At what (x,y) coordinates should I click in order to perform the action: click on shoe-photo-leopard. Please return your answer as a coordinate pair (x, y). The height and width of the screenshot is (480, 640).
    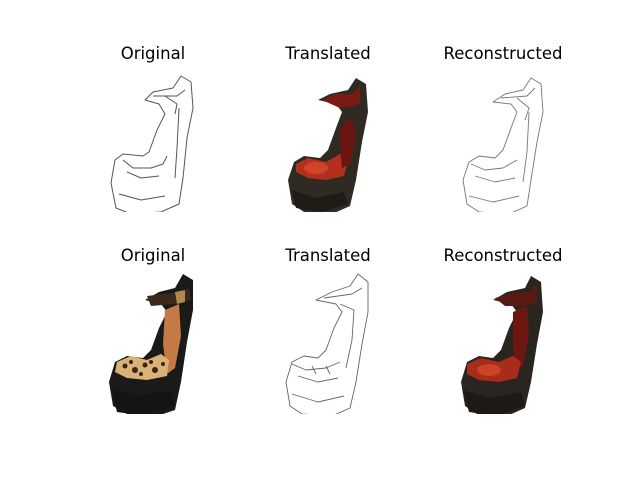
    Looking at the image, I should click on (151, 344).